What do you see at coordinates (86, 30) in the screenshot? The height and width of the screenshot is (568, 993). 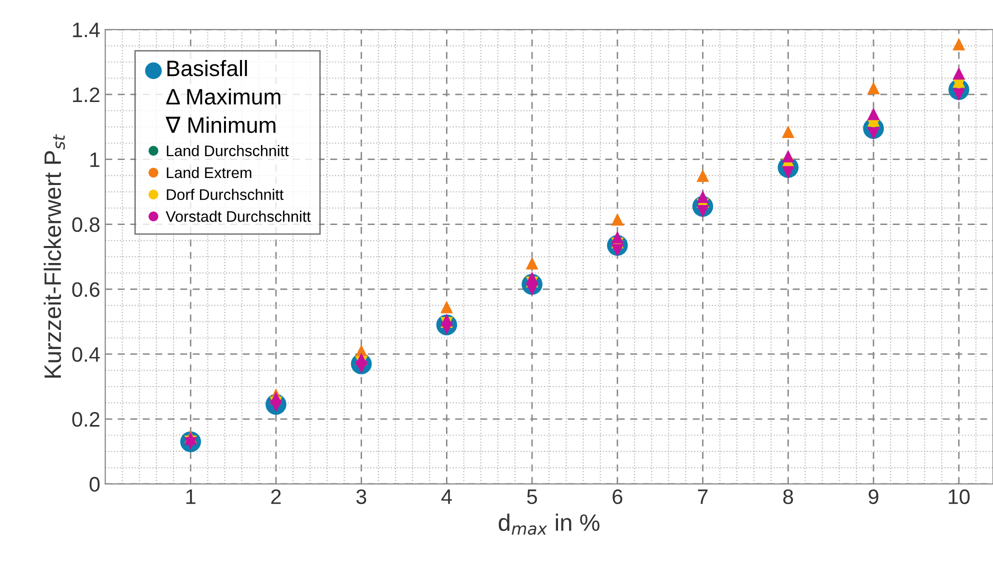 I see `y-tick-label: 1.4` at bounding box center [86, 30].